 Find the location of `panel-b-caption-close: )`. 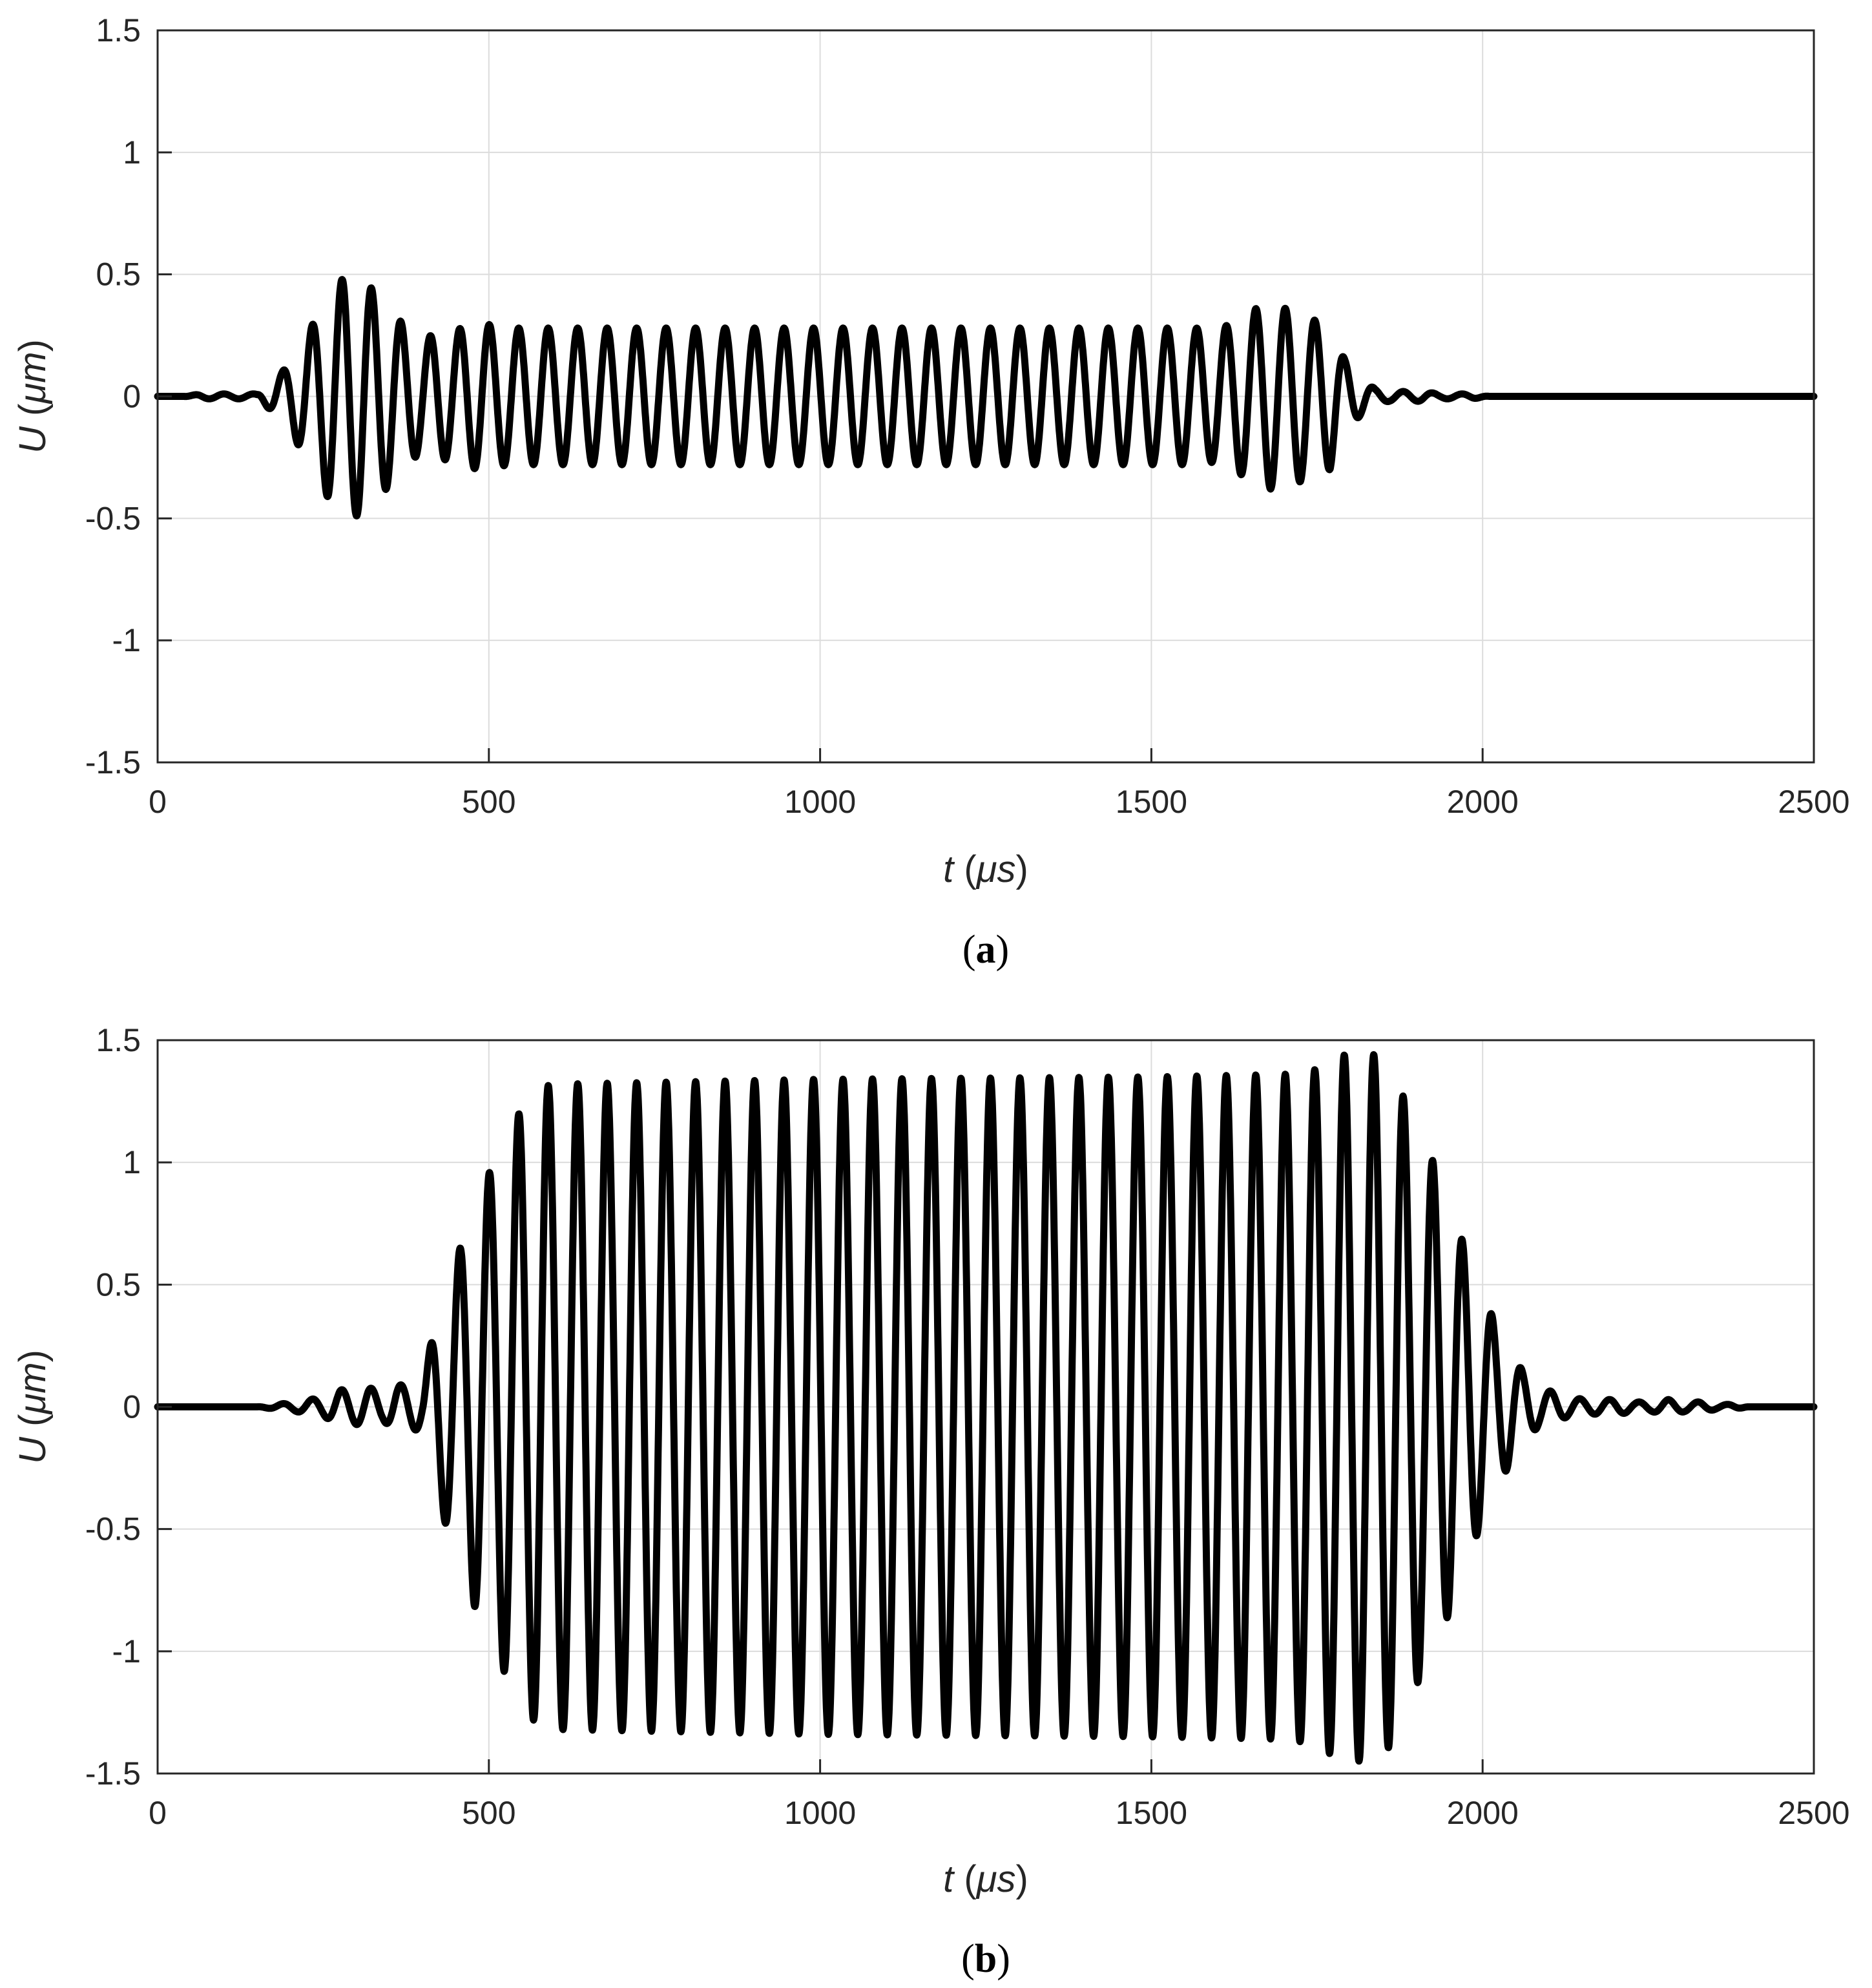

panel-b-caption-close: ) is located at coordinates (1003, 1959).